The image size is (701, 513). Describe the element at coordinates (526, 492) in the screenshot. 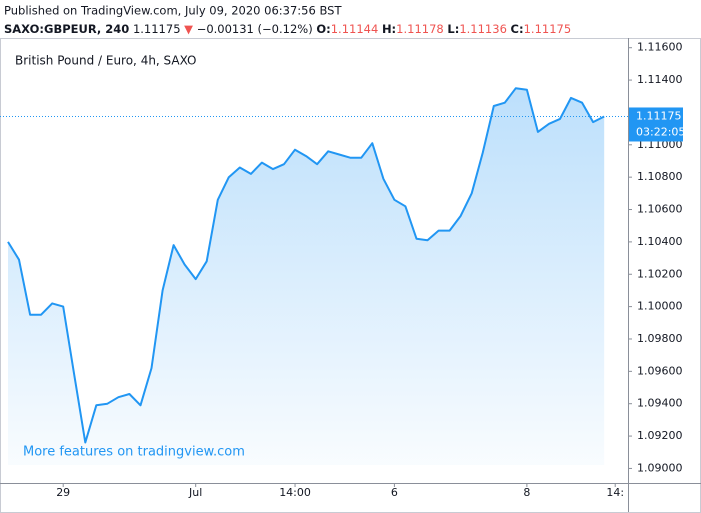

I see `x-tick-label: 8` at that location.